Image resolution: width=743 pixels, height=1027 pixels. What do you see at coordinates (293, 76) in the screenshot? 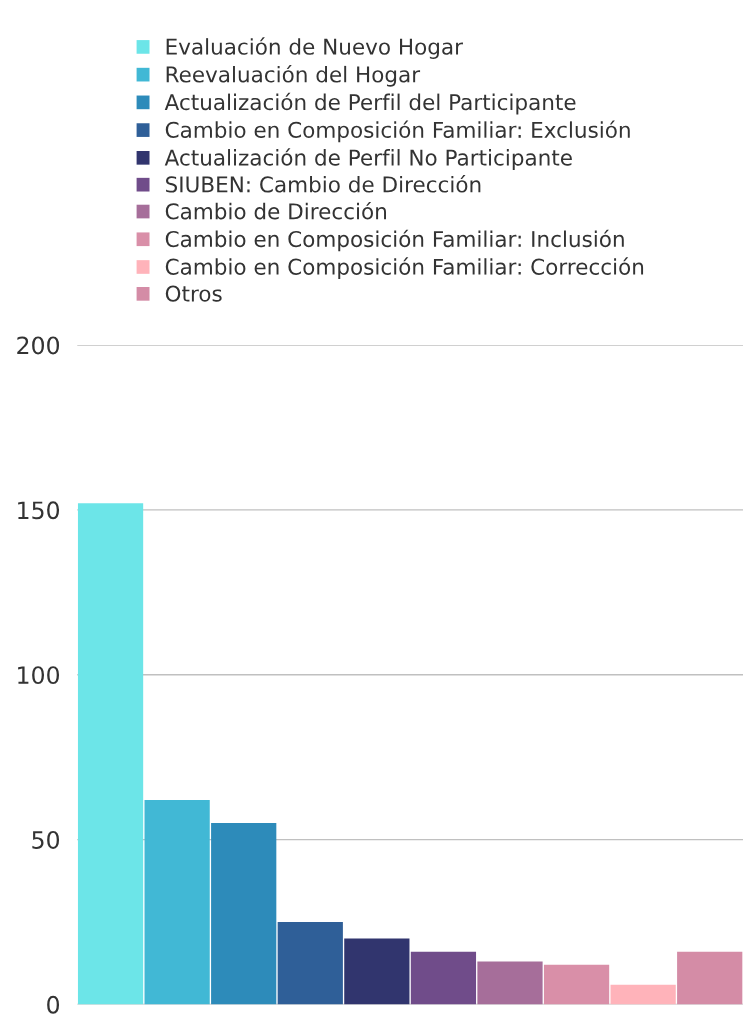
I see `legend-label: Reevaluación del Hogar` at bounding box center [293, 76].